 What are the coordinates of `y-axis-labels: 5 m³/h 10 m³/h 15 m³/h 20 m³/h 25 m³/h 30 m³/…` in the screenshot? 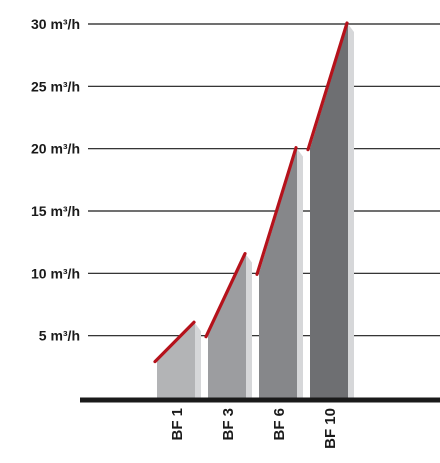 It's located at (55, 180).